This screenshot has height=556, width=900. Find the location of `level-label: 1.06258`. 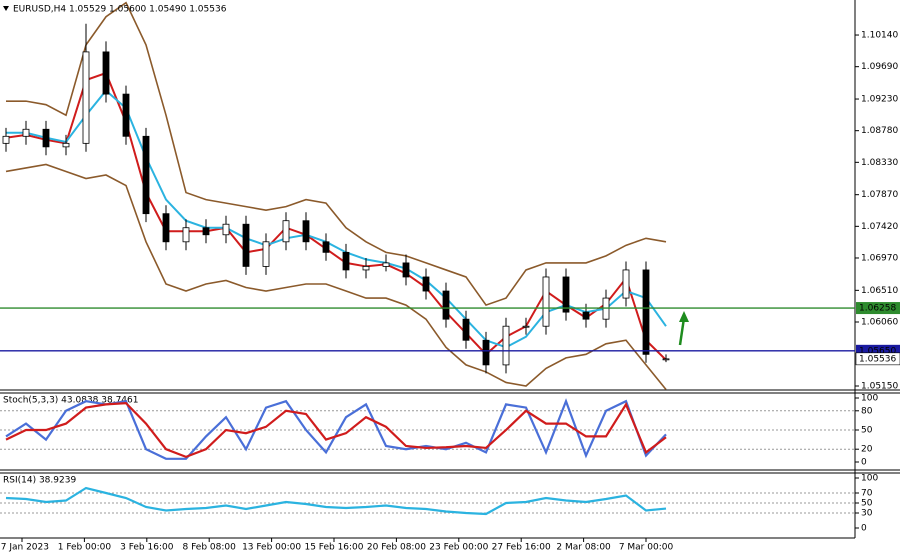

level-label: 1.06258 is located at coordinates (877, 309).